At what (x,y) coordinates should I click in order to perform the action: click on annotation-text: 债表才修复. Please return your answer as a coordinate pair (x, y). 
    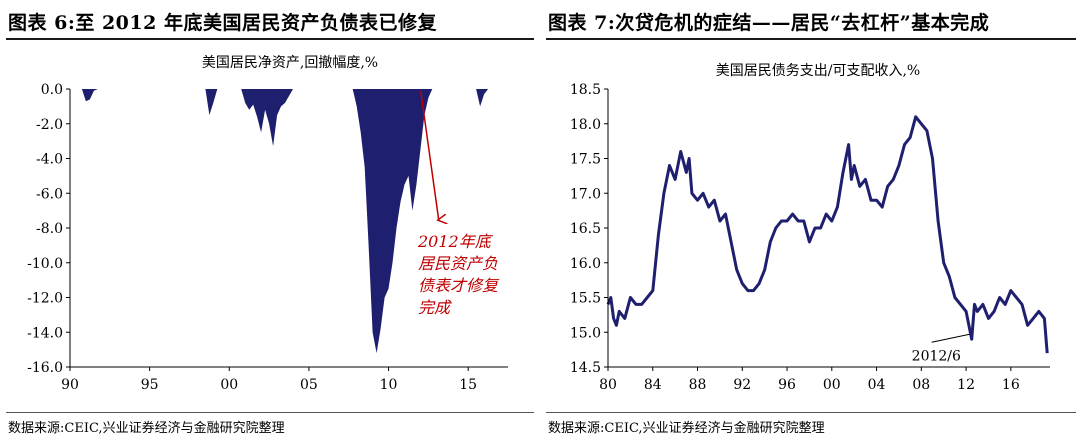
    Looking at the image, I should click on (459, 285).